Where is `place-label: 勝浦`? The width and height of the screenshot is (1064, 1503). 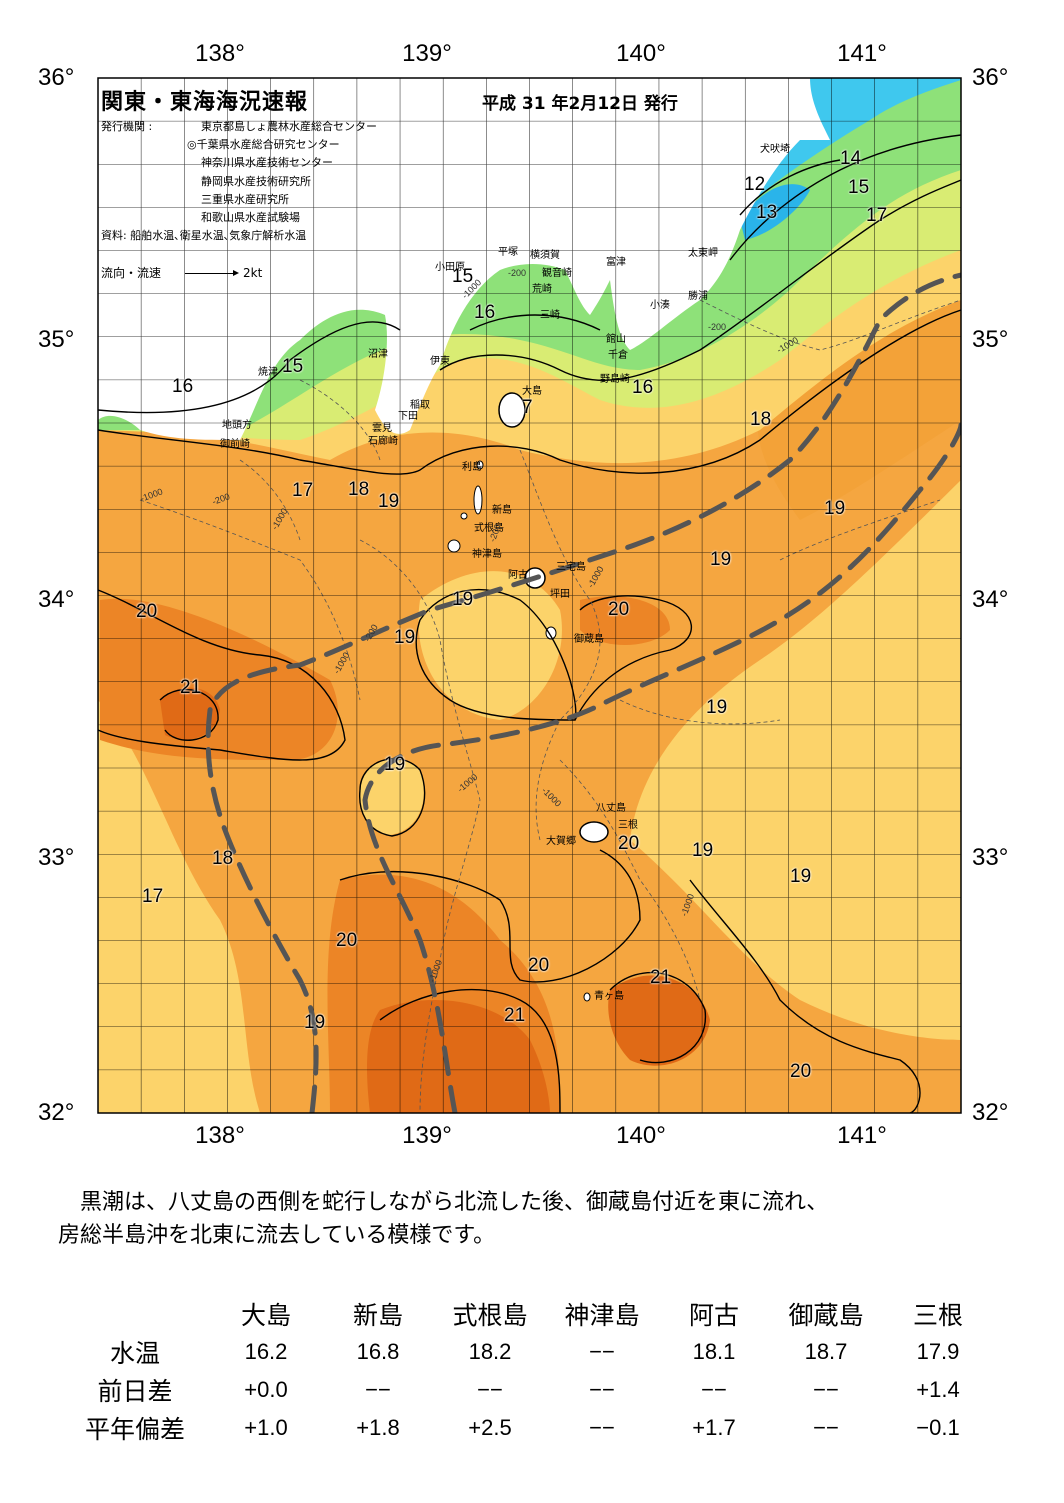 place-label: 勝浦 is located at coordinates (698, 296).